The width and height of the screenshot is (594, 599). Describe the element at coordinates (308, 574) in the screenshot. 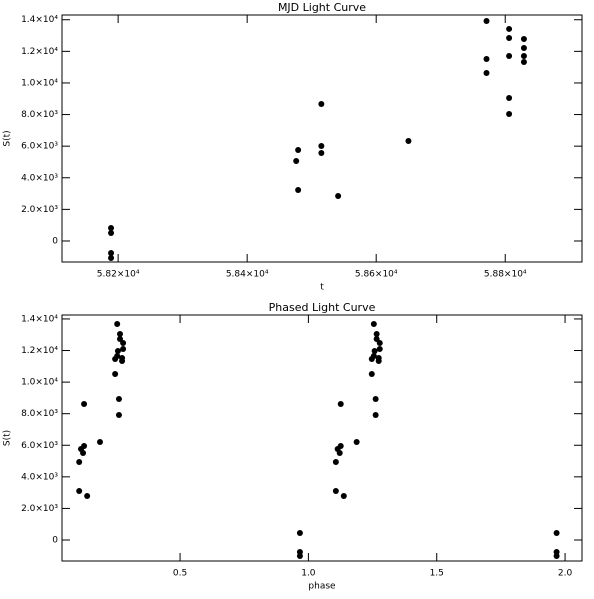

I see `x-tick-label: 1.0` at that location.